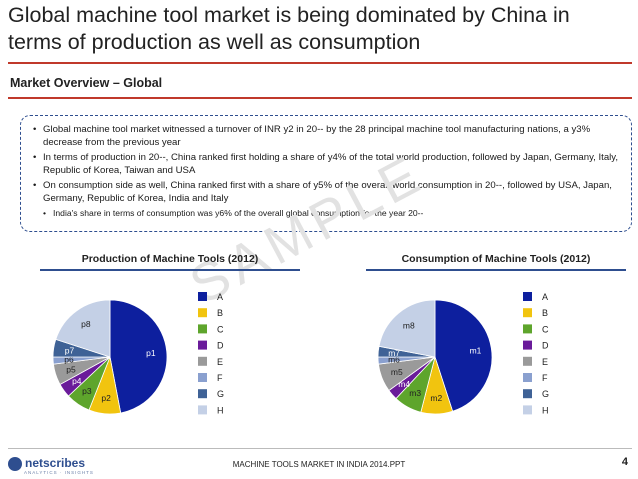  Describe the element at coordinates (202, 377) in the screenshot. I see `production-legend-swatch-F` at that location.